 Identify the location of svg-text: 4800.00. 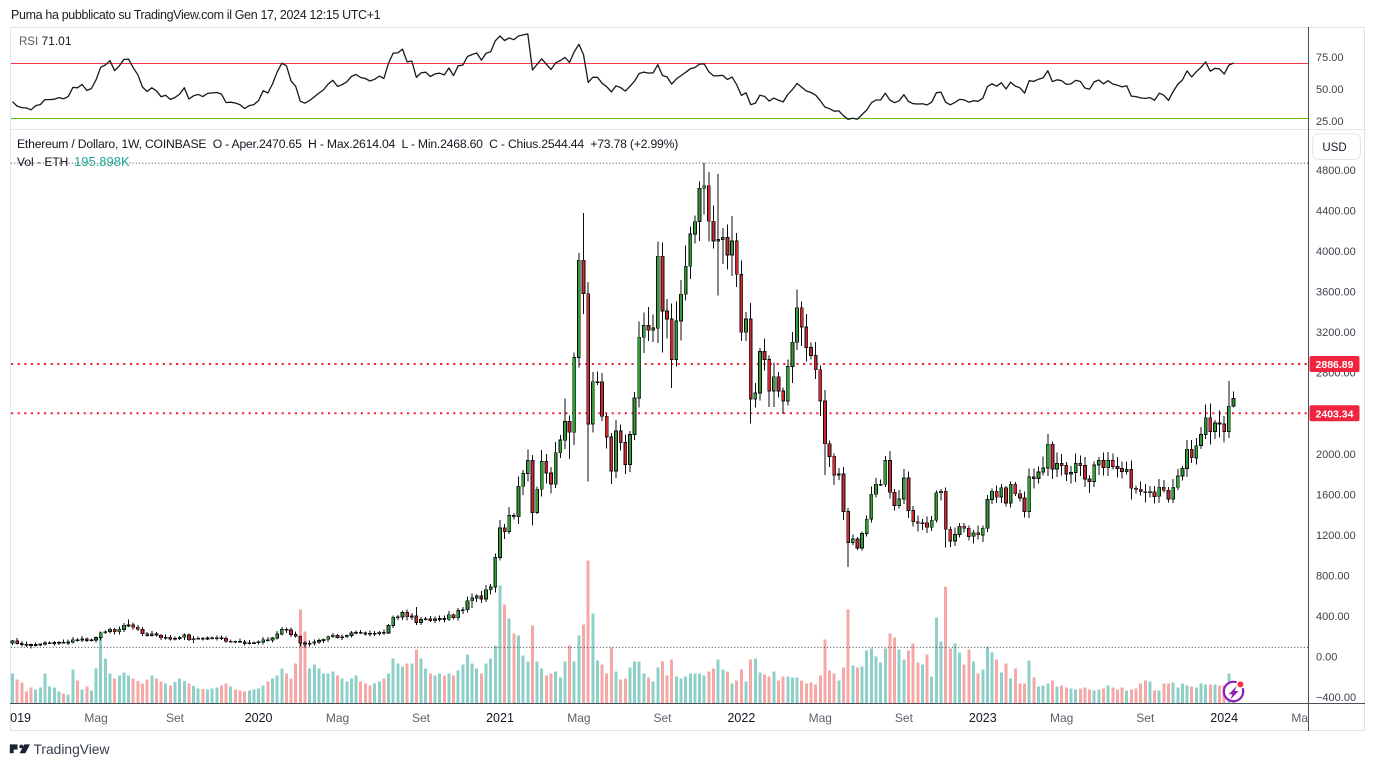
(1336, 171).